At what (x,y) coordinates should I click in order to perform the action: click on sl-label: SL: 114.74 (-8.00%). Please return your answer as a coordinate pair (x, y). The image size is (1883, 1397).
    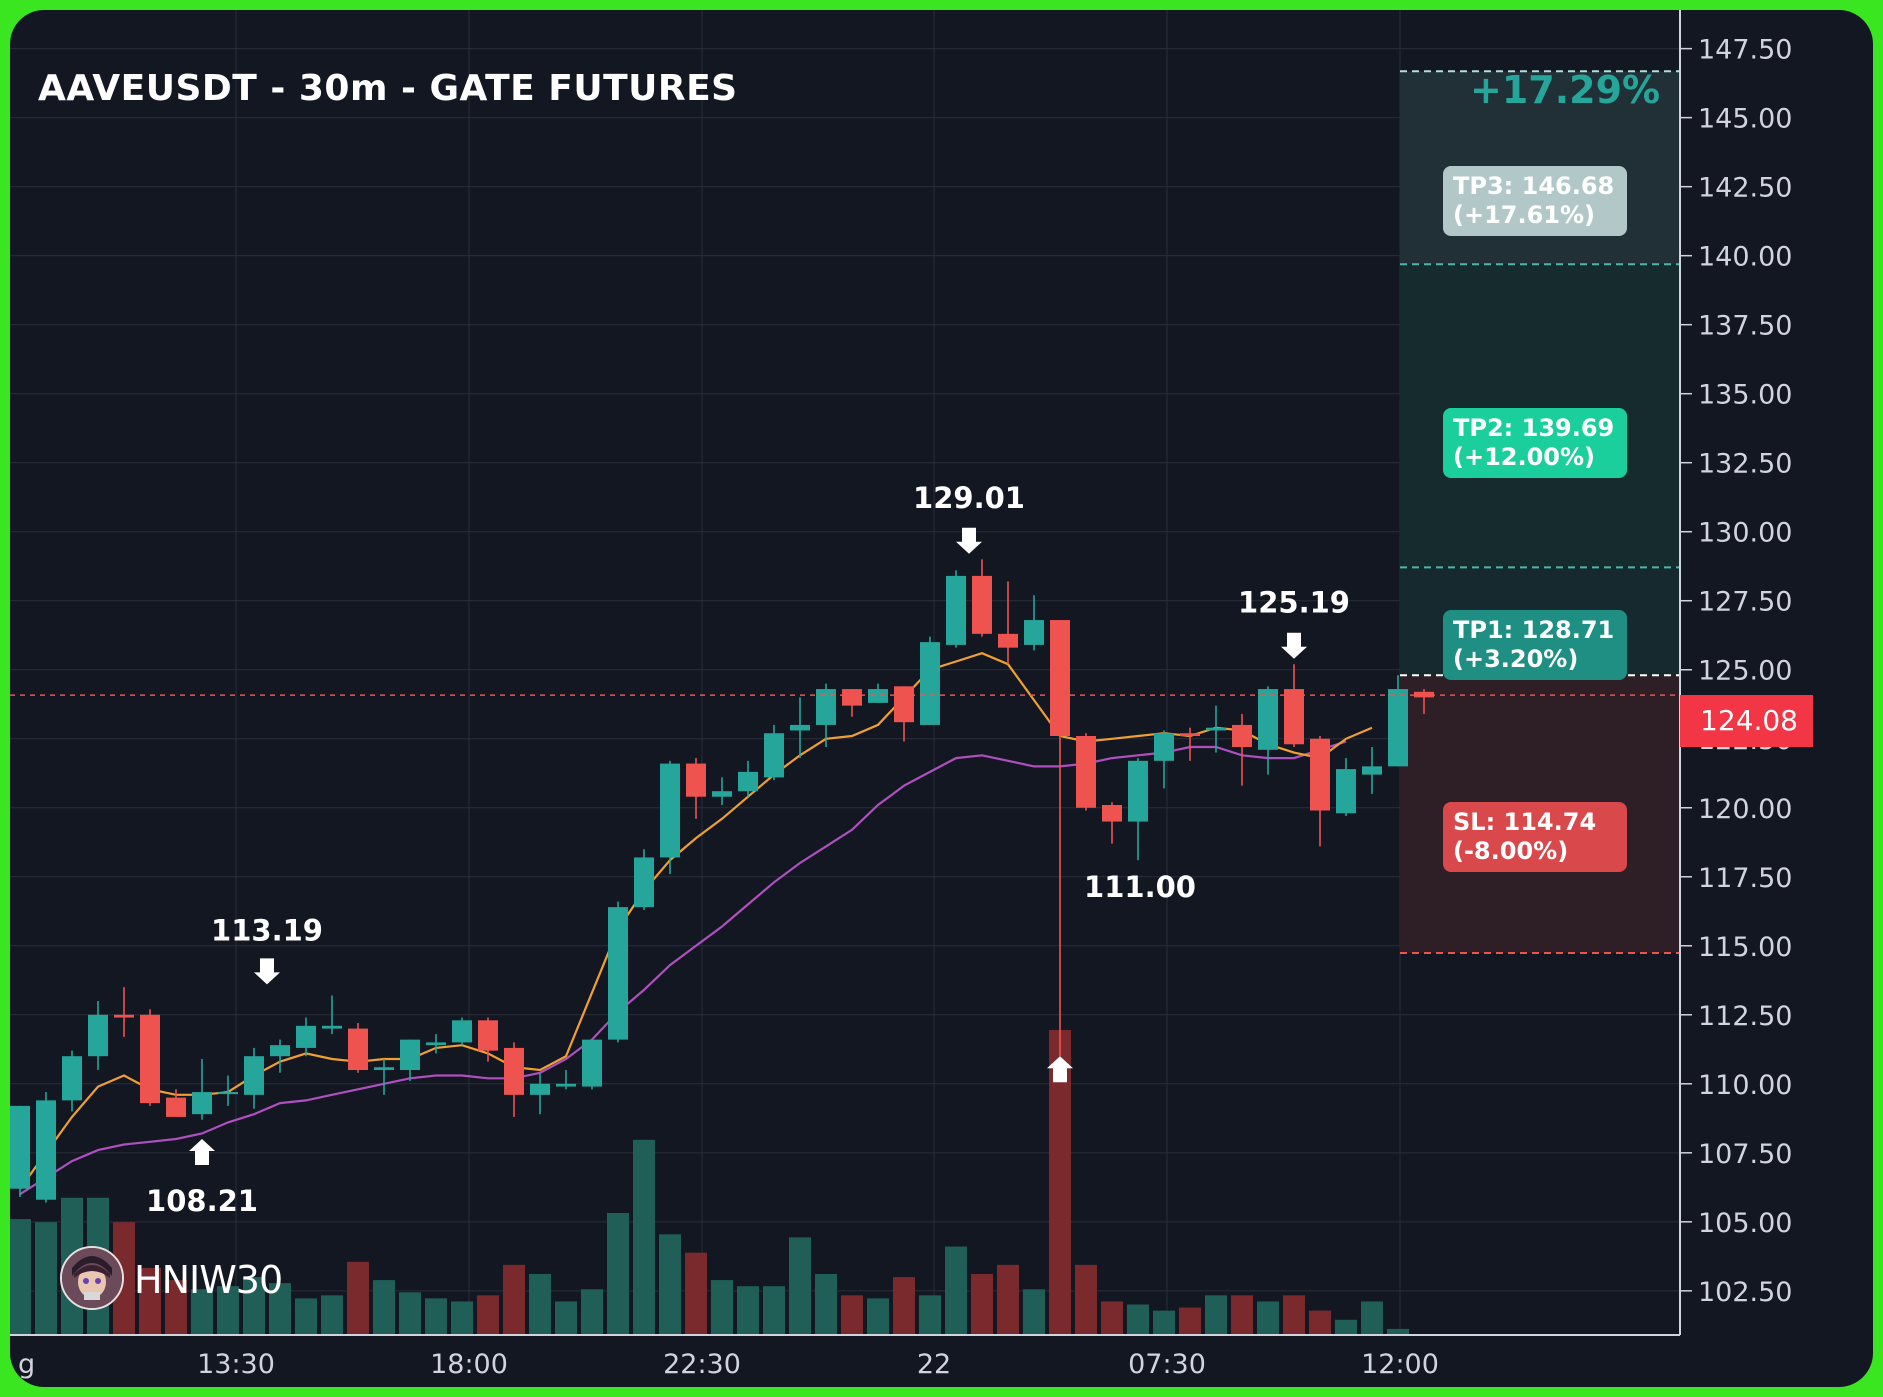
    Looking at the image, I should click on (1535, 837).